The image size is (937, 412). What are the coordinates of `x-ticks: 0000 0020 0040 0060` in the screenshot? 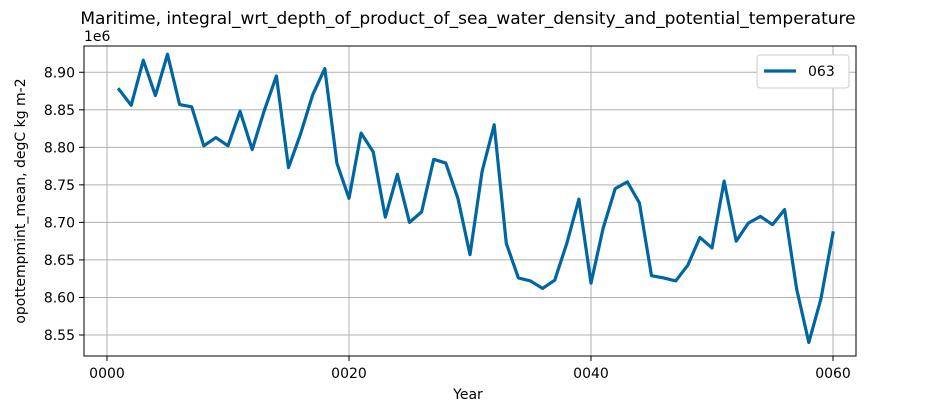 It's located at (470, 369).